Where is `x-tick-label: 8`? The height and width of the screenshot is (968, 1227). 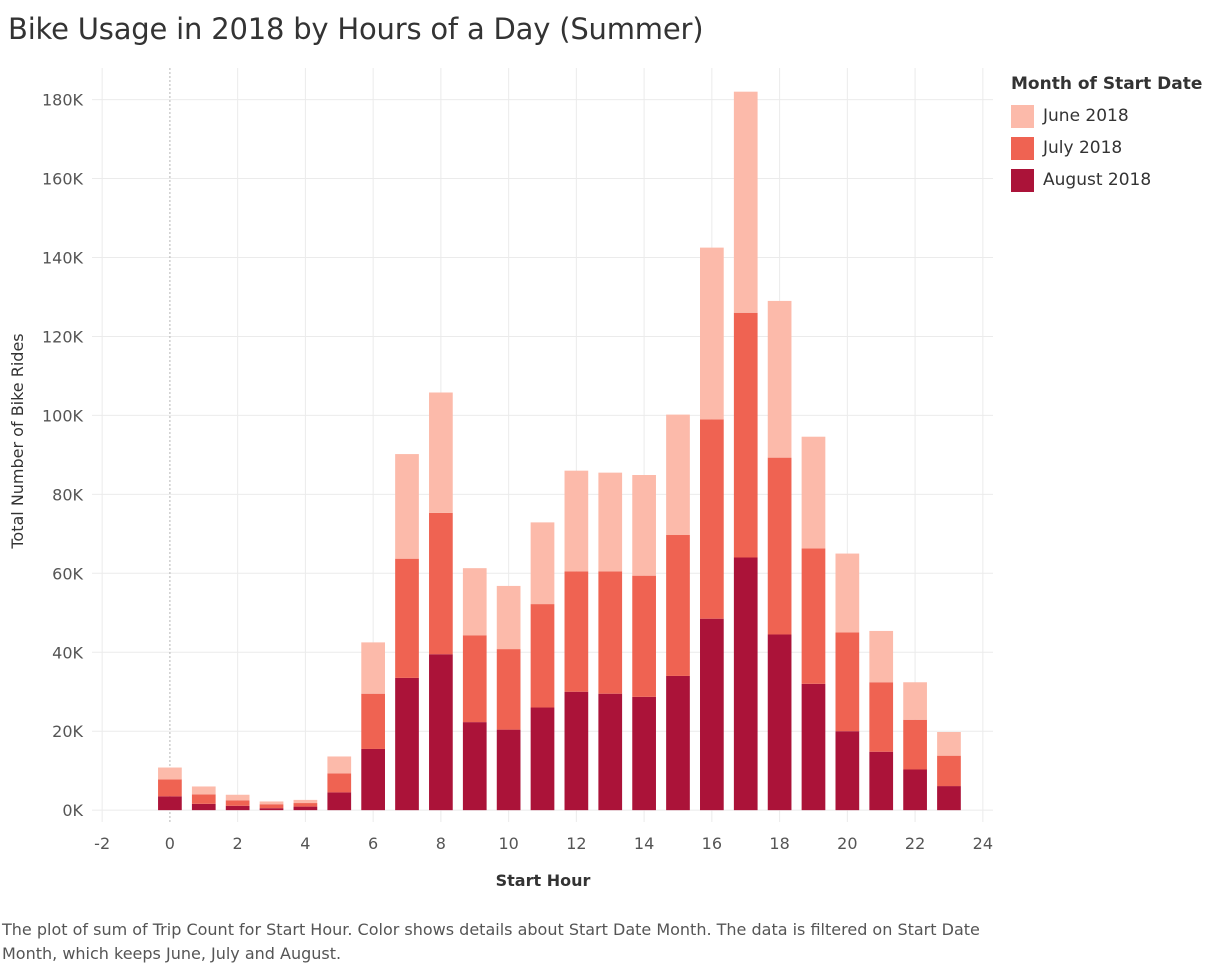
x-tick-label: 8 is located at coordinates (441, 843).